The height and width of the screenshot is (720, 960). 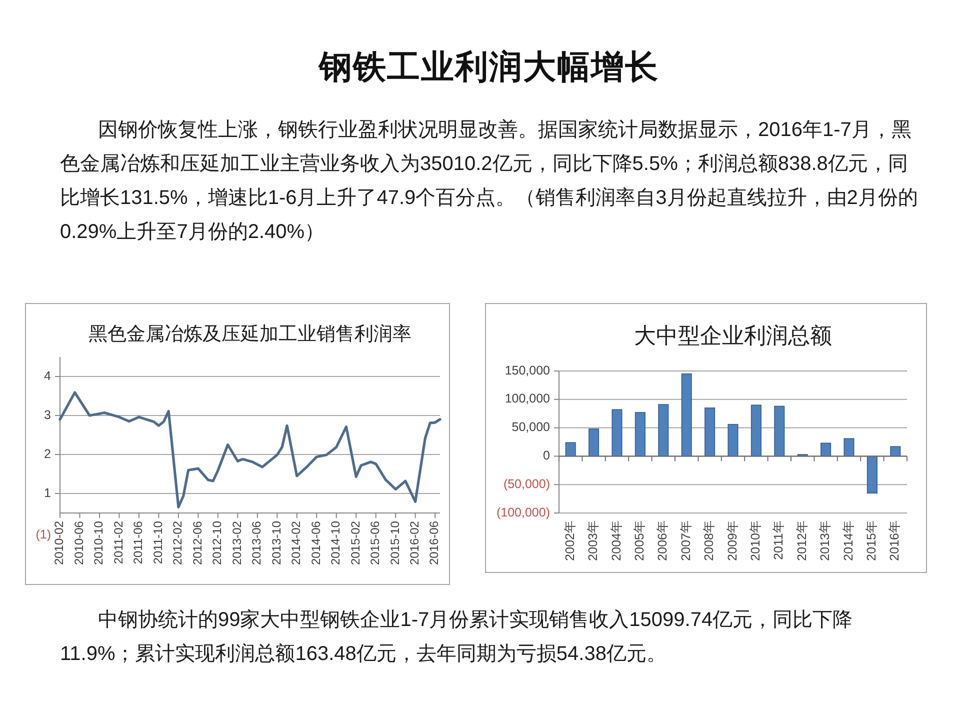 I want to click on text: 中钢协统计的99家大中型钢铁企业1-7月份累计实现销售收入15099.74亿元，同比下降11.9%；累计实现利润总额163.48亿元，去年同期为亏损54.38亿元。, so click(x=457, y=637).